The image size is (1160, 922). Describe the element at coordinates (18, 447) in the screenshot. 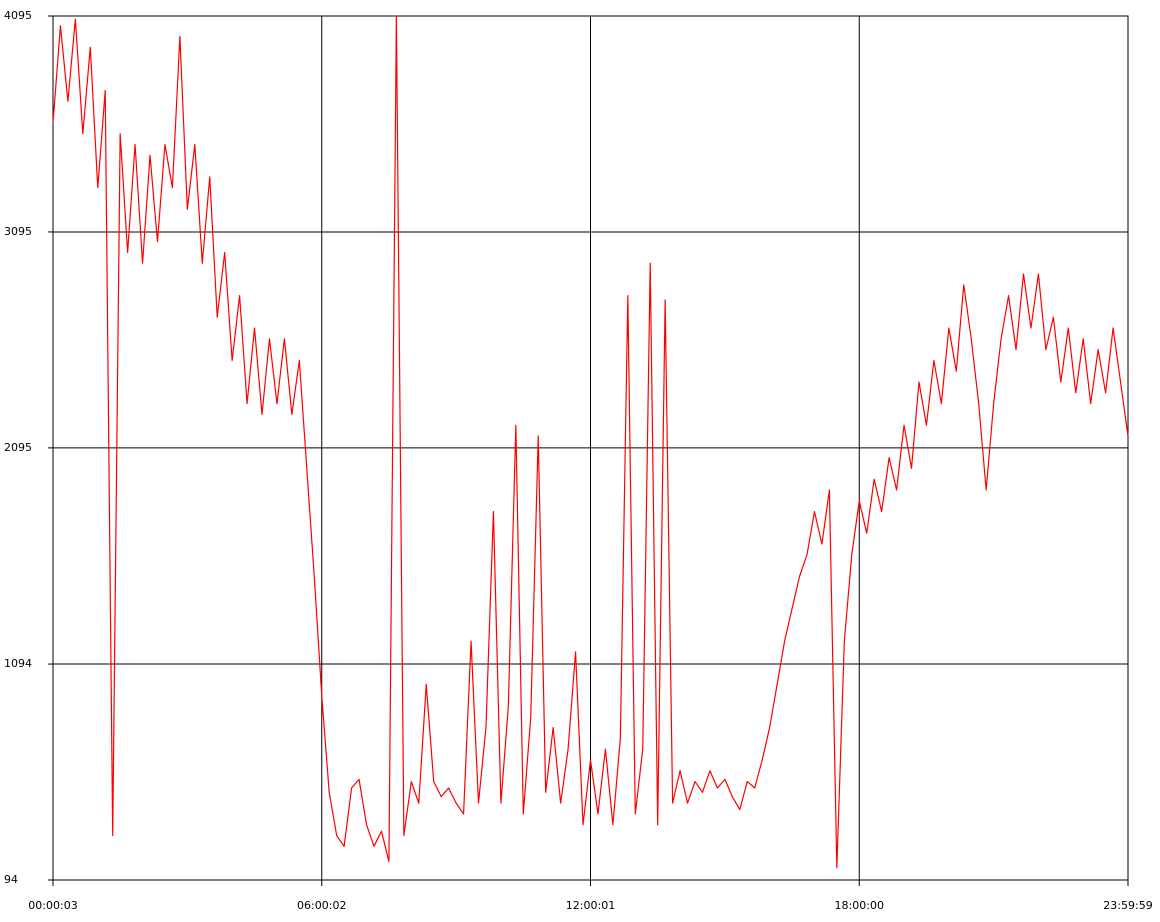

I see `y-tick-label: 2095` at that location.